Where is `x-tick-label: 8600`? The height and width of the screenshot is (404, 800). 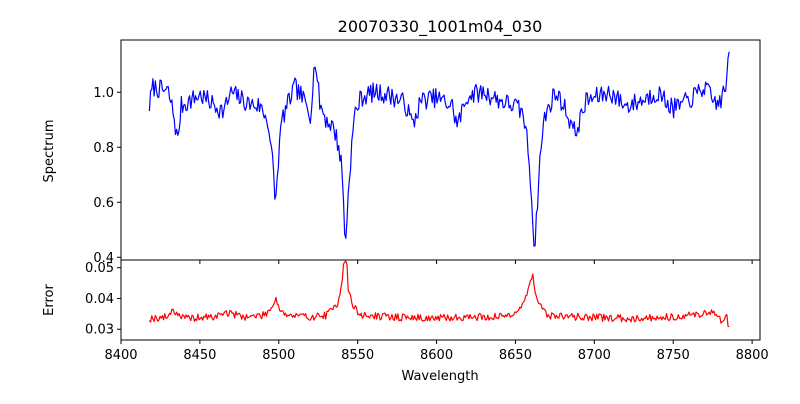
x-tick-label: 8600 is located at coordinates (436, 355).